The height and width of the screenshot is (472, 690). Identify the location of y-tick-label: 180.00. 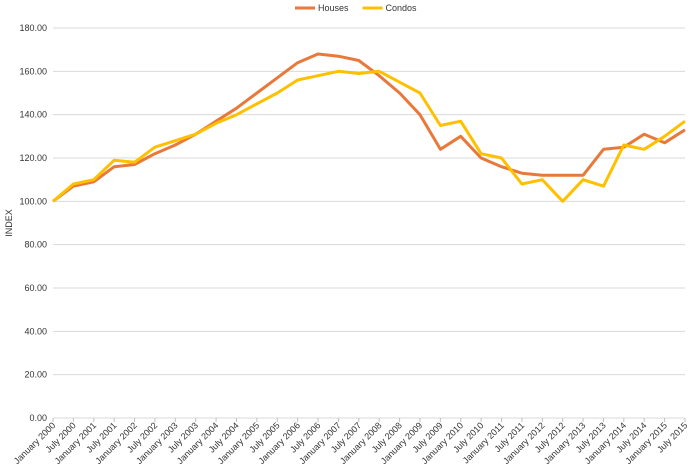
(33, 28).